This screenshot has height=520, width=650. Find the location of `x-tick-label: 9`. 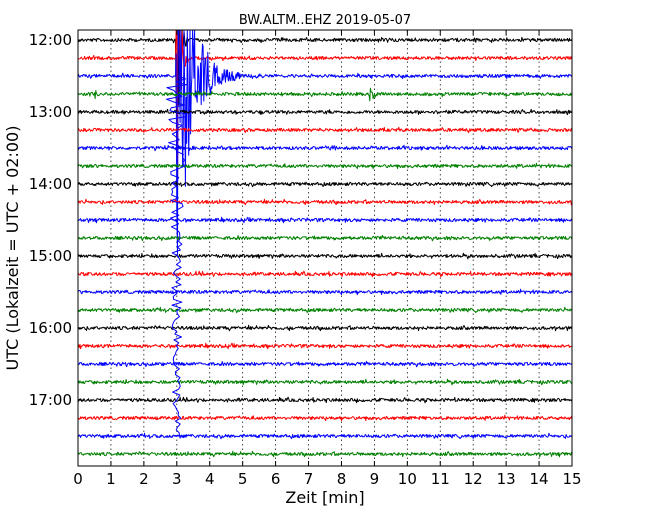

x-tick-label: 9 is located at coordinates (375, 479).